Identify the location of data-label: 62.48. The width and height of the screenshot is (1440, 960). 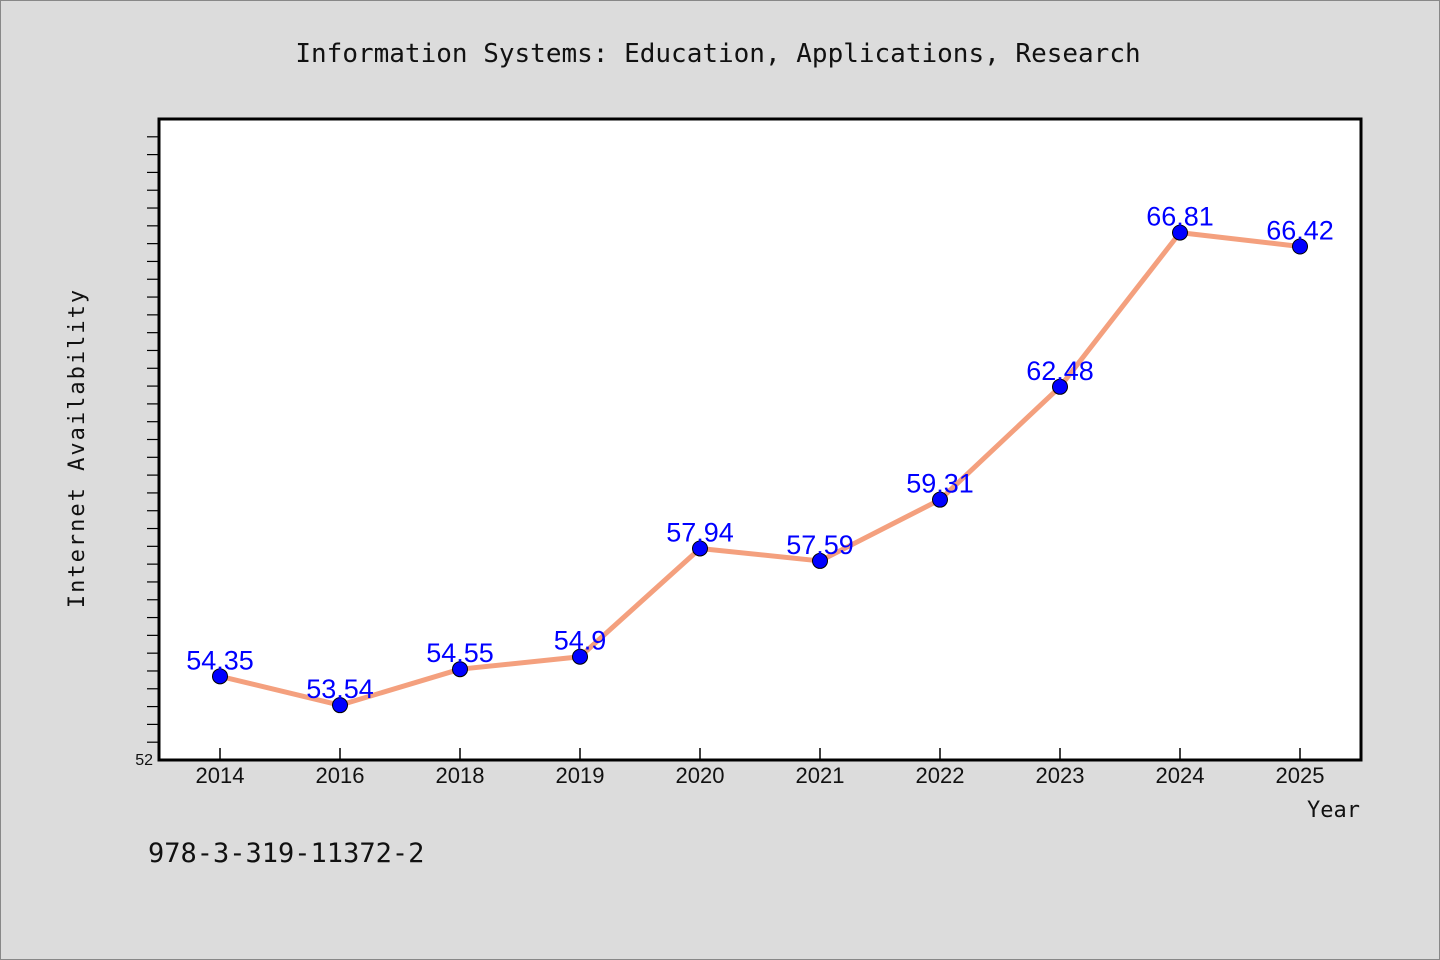
(1060, 371).